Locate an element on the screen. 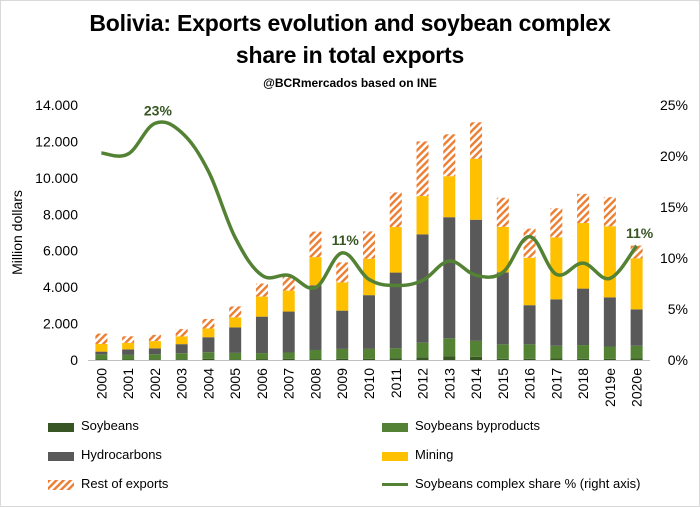 This screenshot has width=700, height=507. bar-byproducts-2001 is located at coordinates (128, 357).